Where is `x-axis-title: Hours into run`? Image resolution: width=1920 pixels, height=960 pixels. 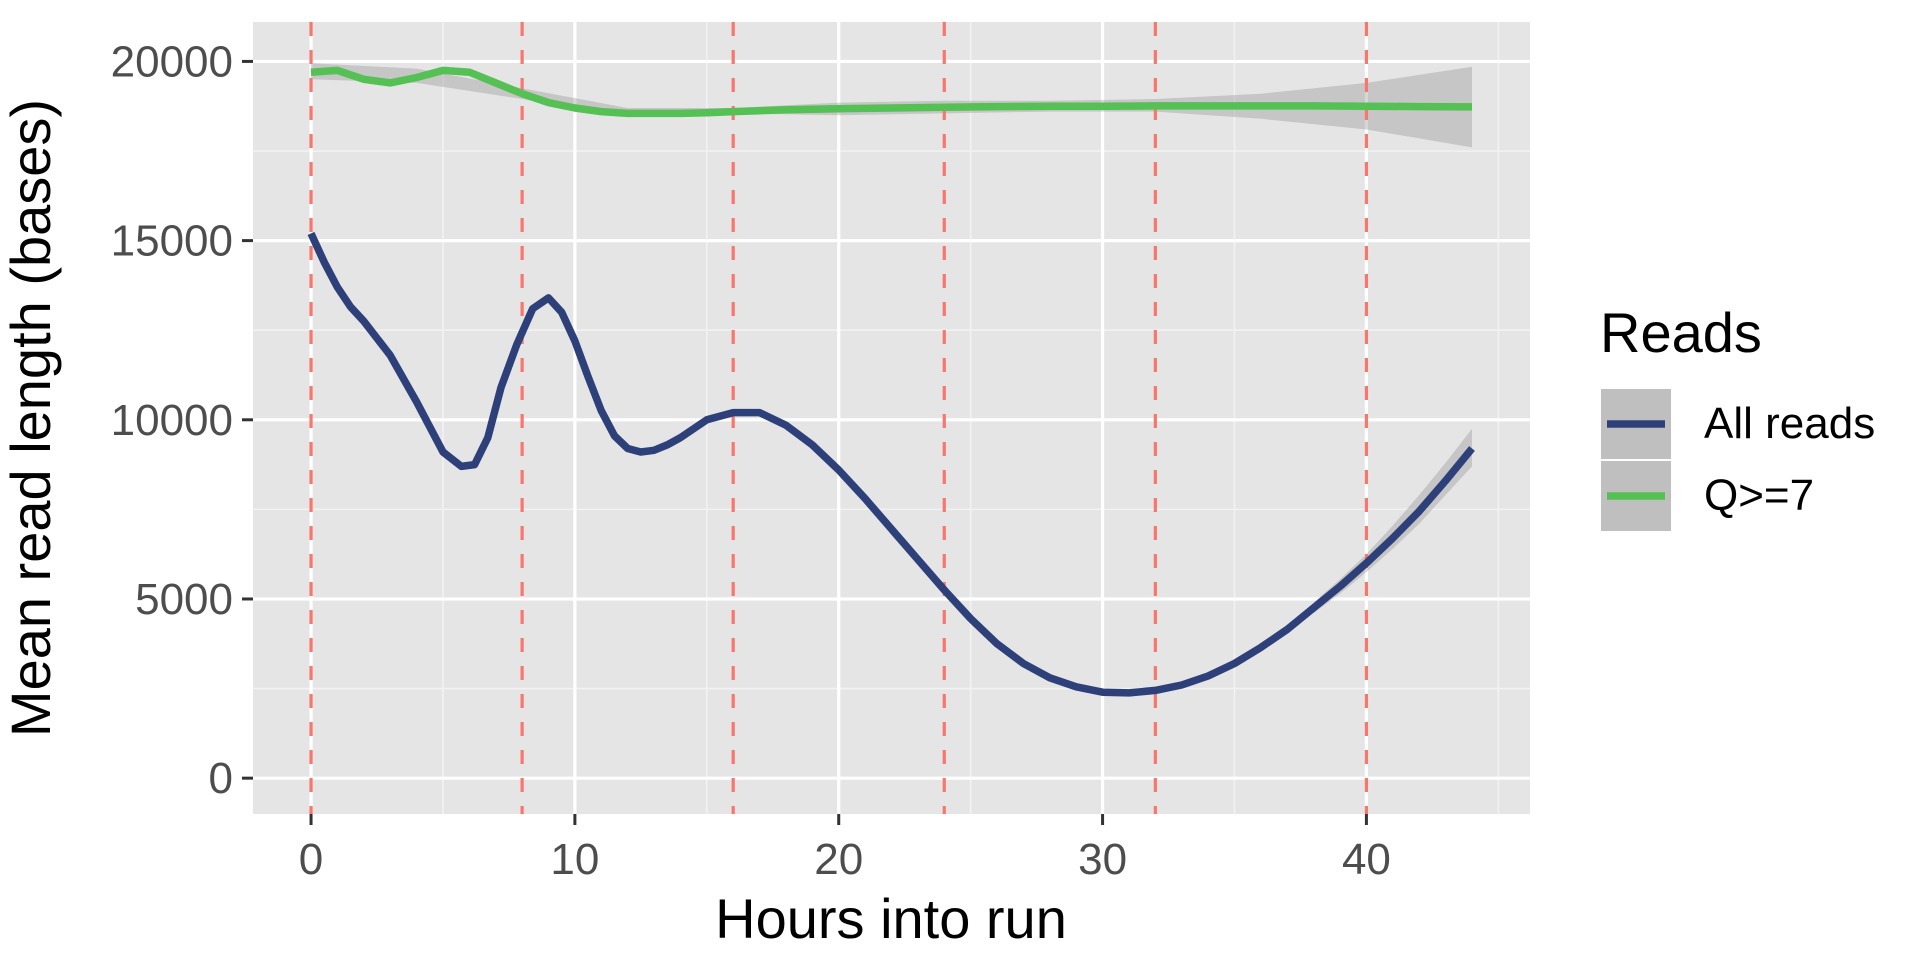
x-axis-title: Hours into run is located at coordinates (891, 918).